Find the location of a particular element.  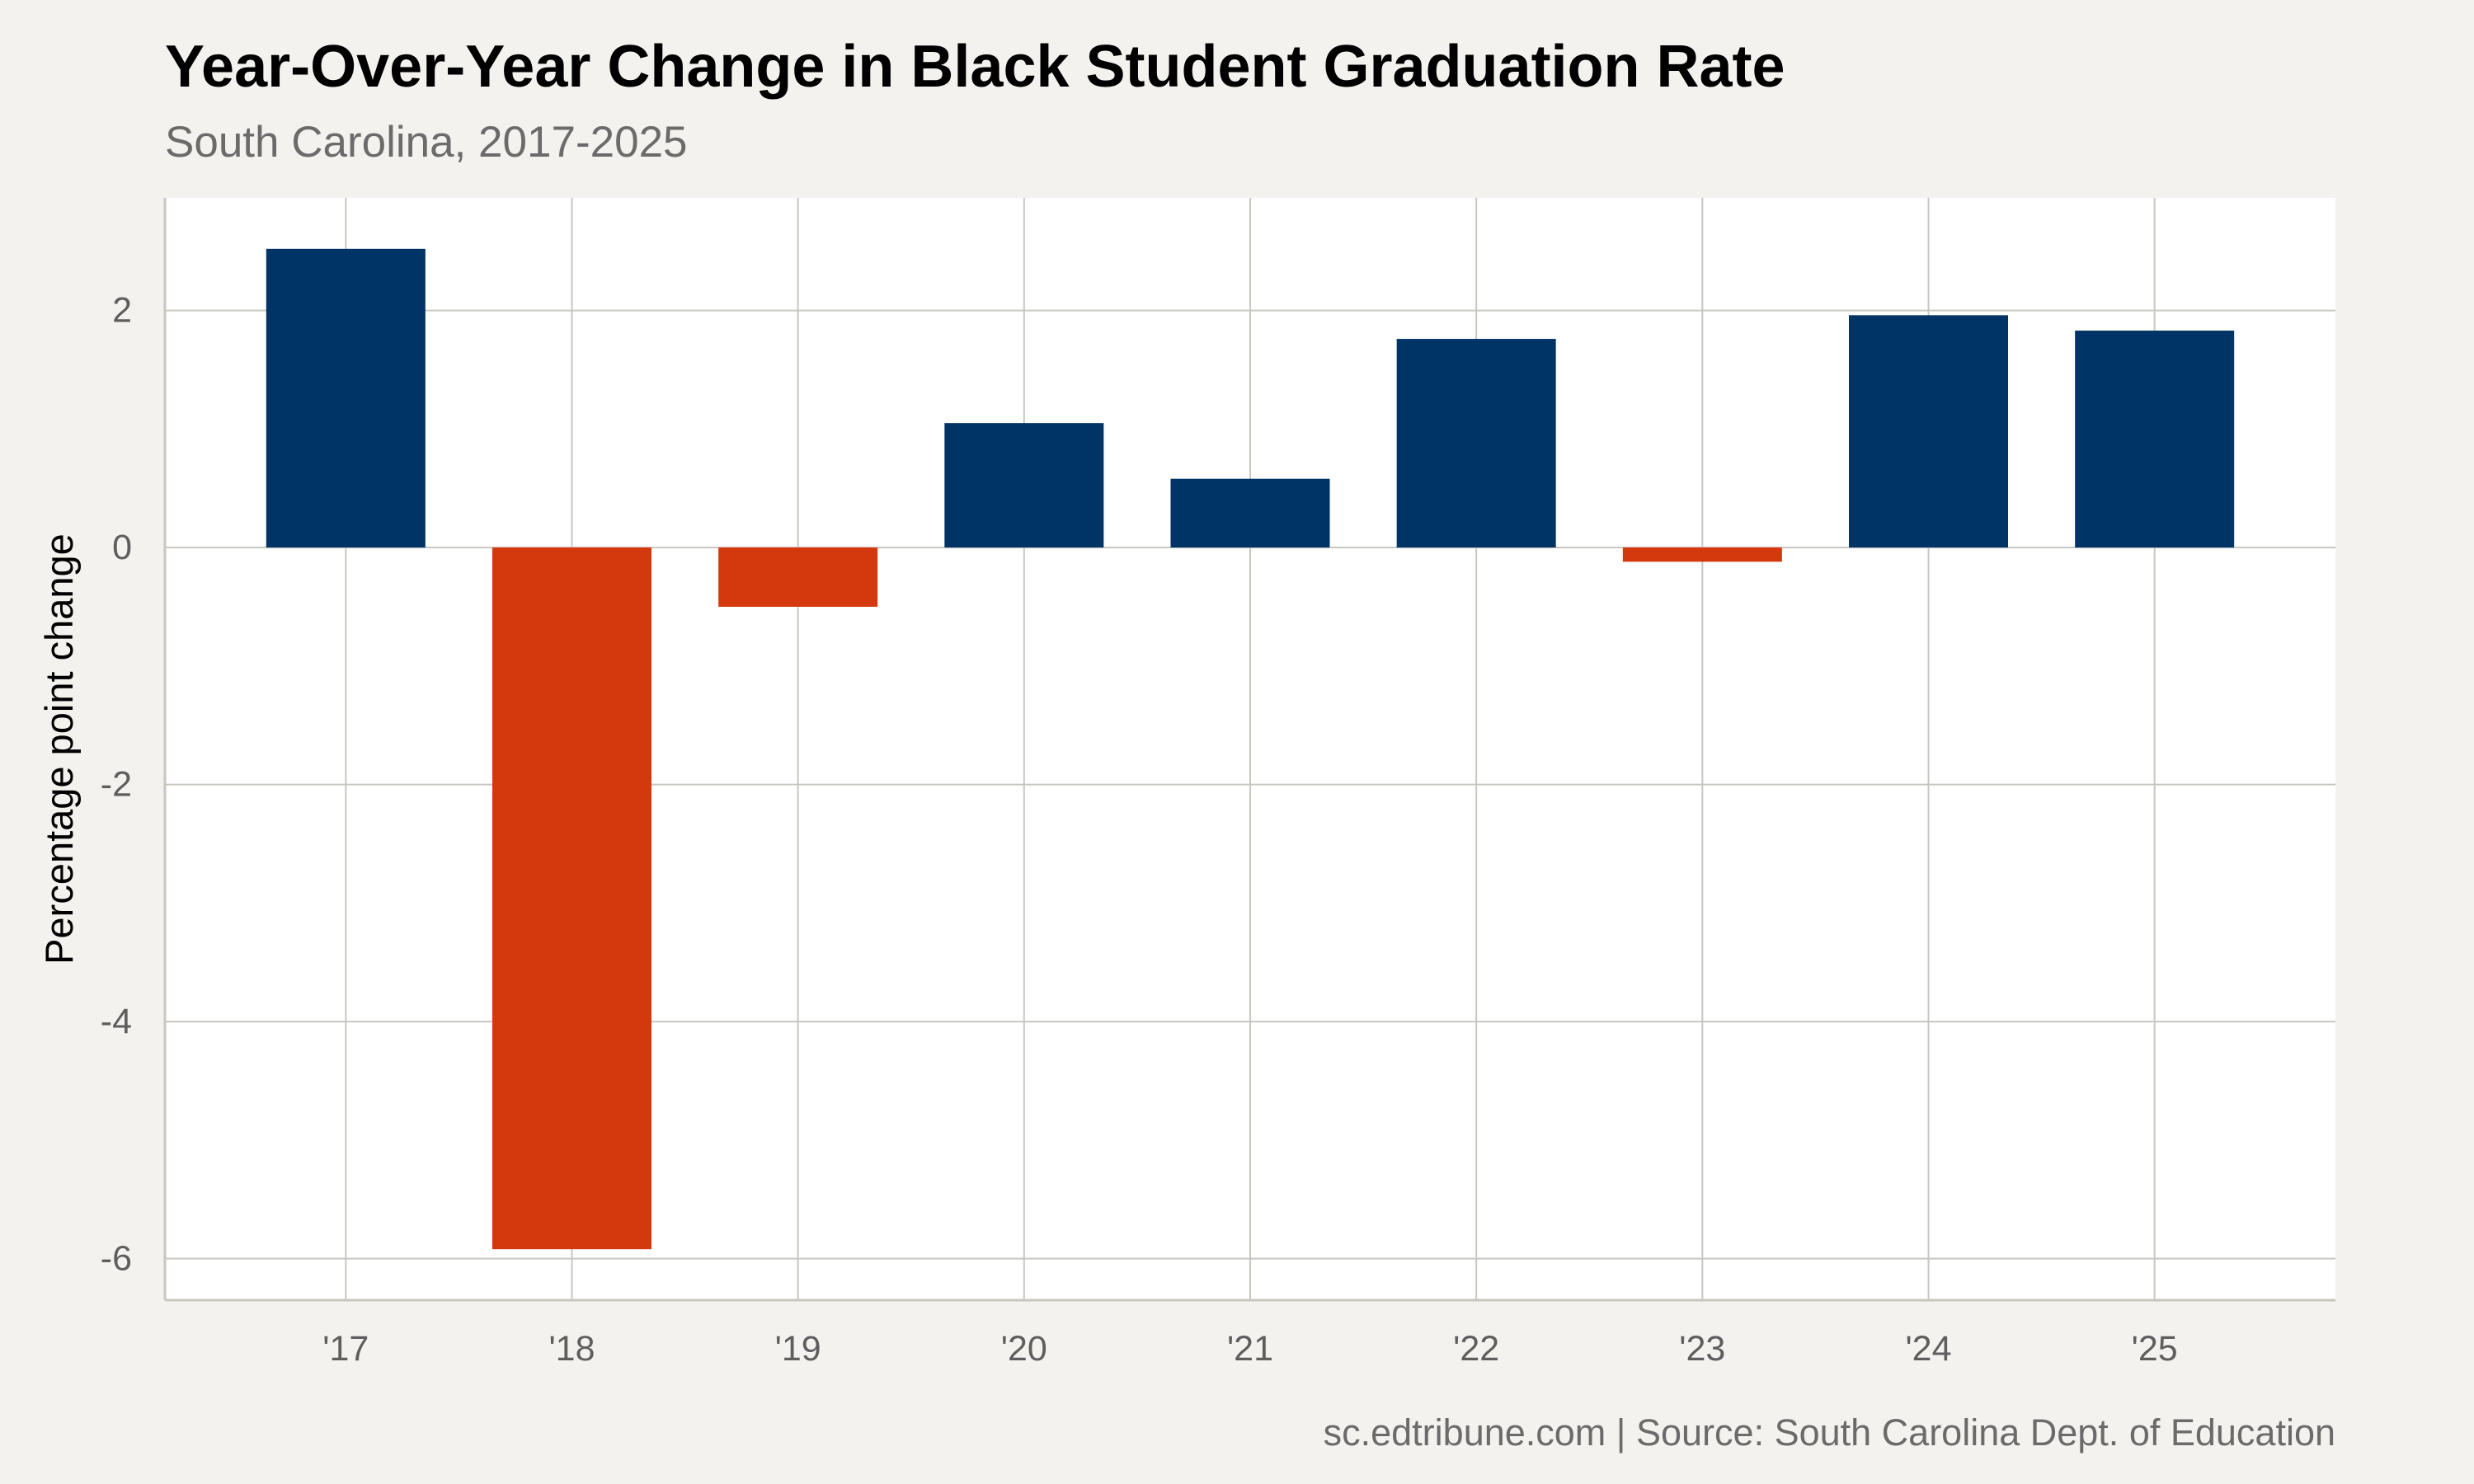

x-tick-label-2: '19 is located at coordinates (798, 1349).